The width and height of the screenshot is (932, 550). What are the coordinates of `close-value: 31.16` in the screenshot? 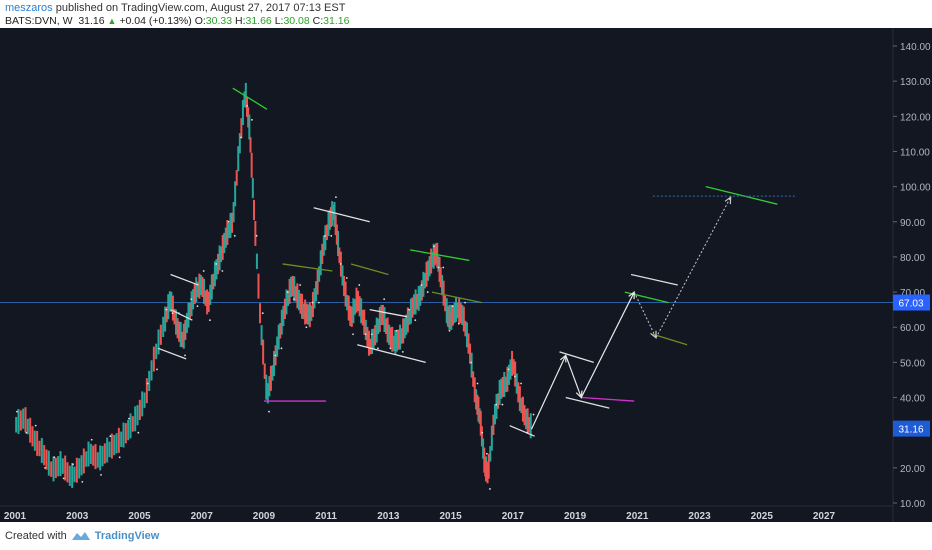 It's located at (336, 21).